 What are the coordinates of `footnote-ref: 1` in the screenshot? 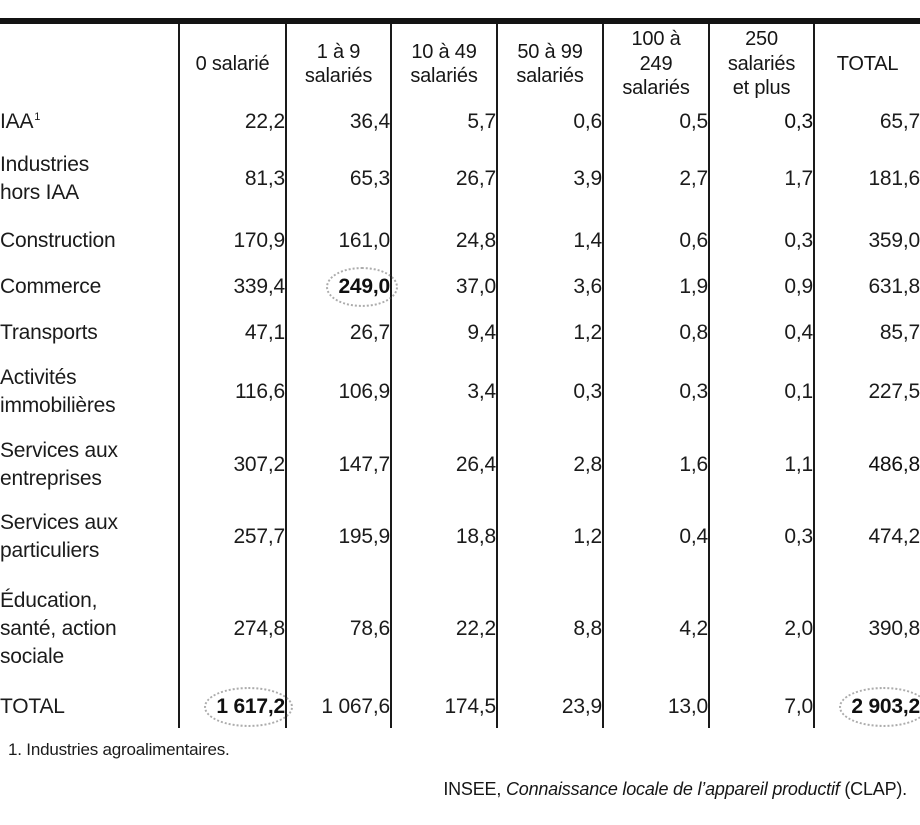 It's located at (37, 117).